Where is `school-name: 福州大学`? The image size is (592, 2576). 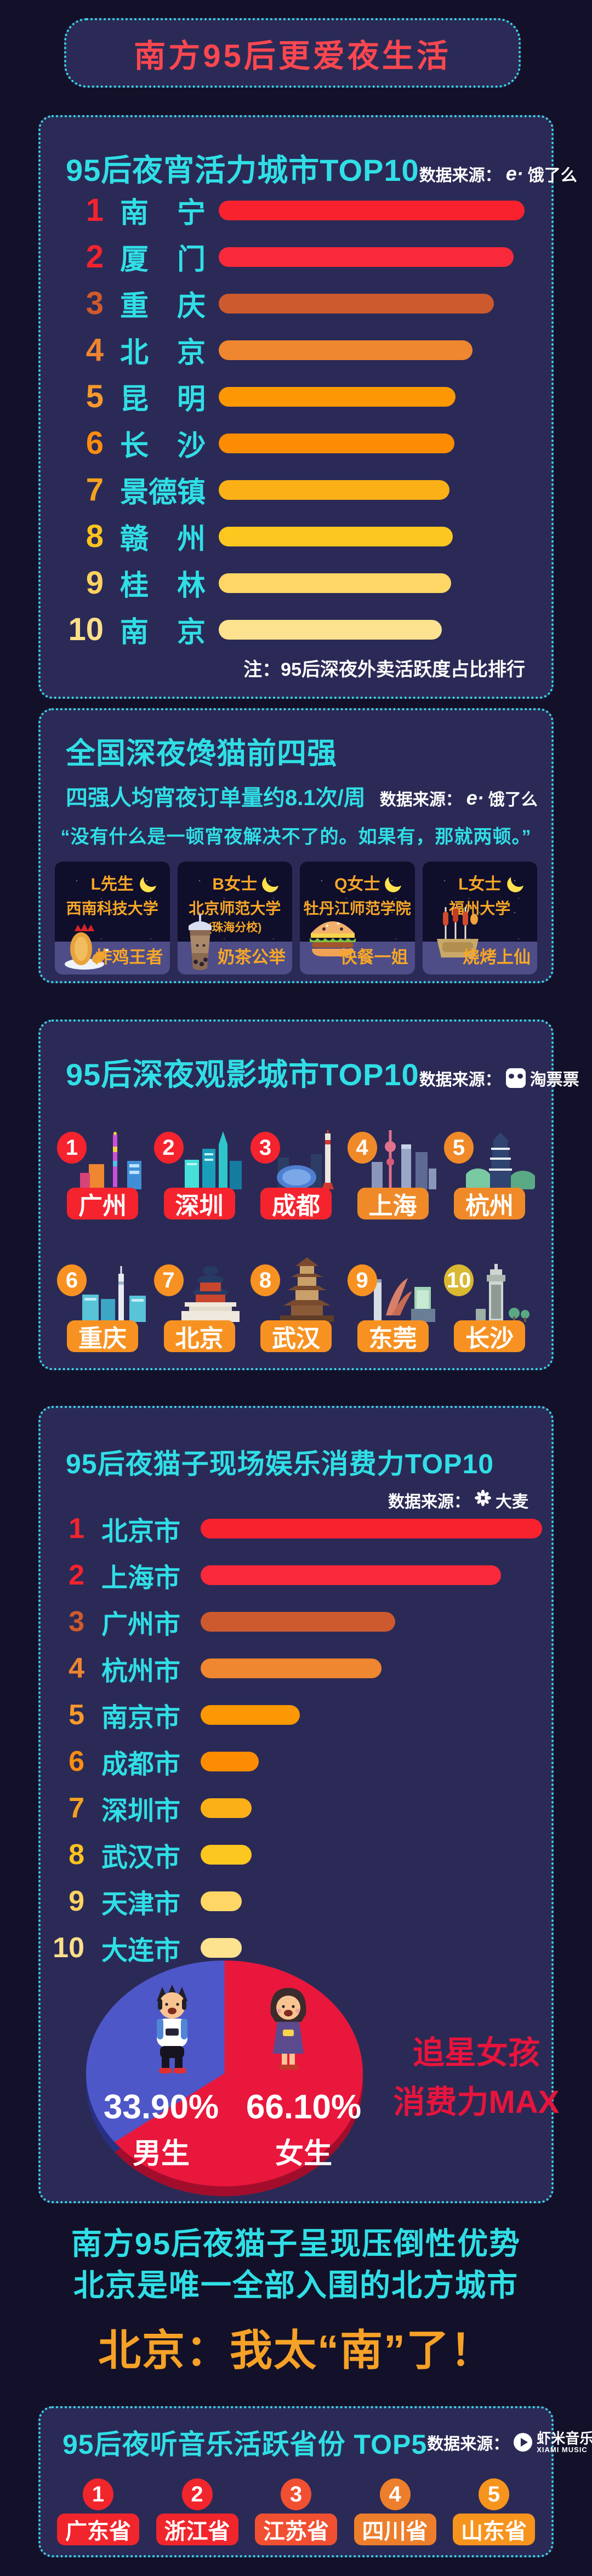
school-name: 福州大学 is located at coordinates (480, 908).